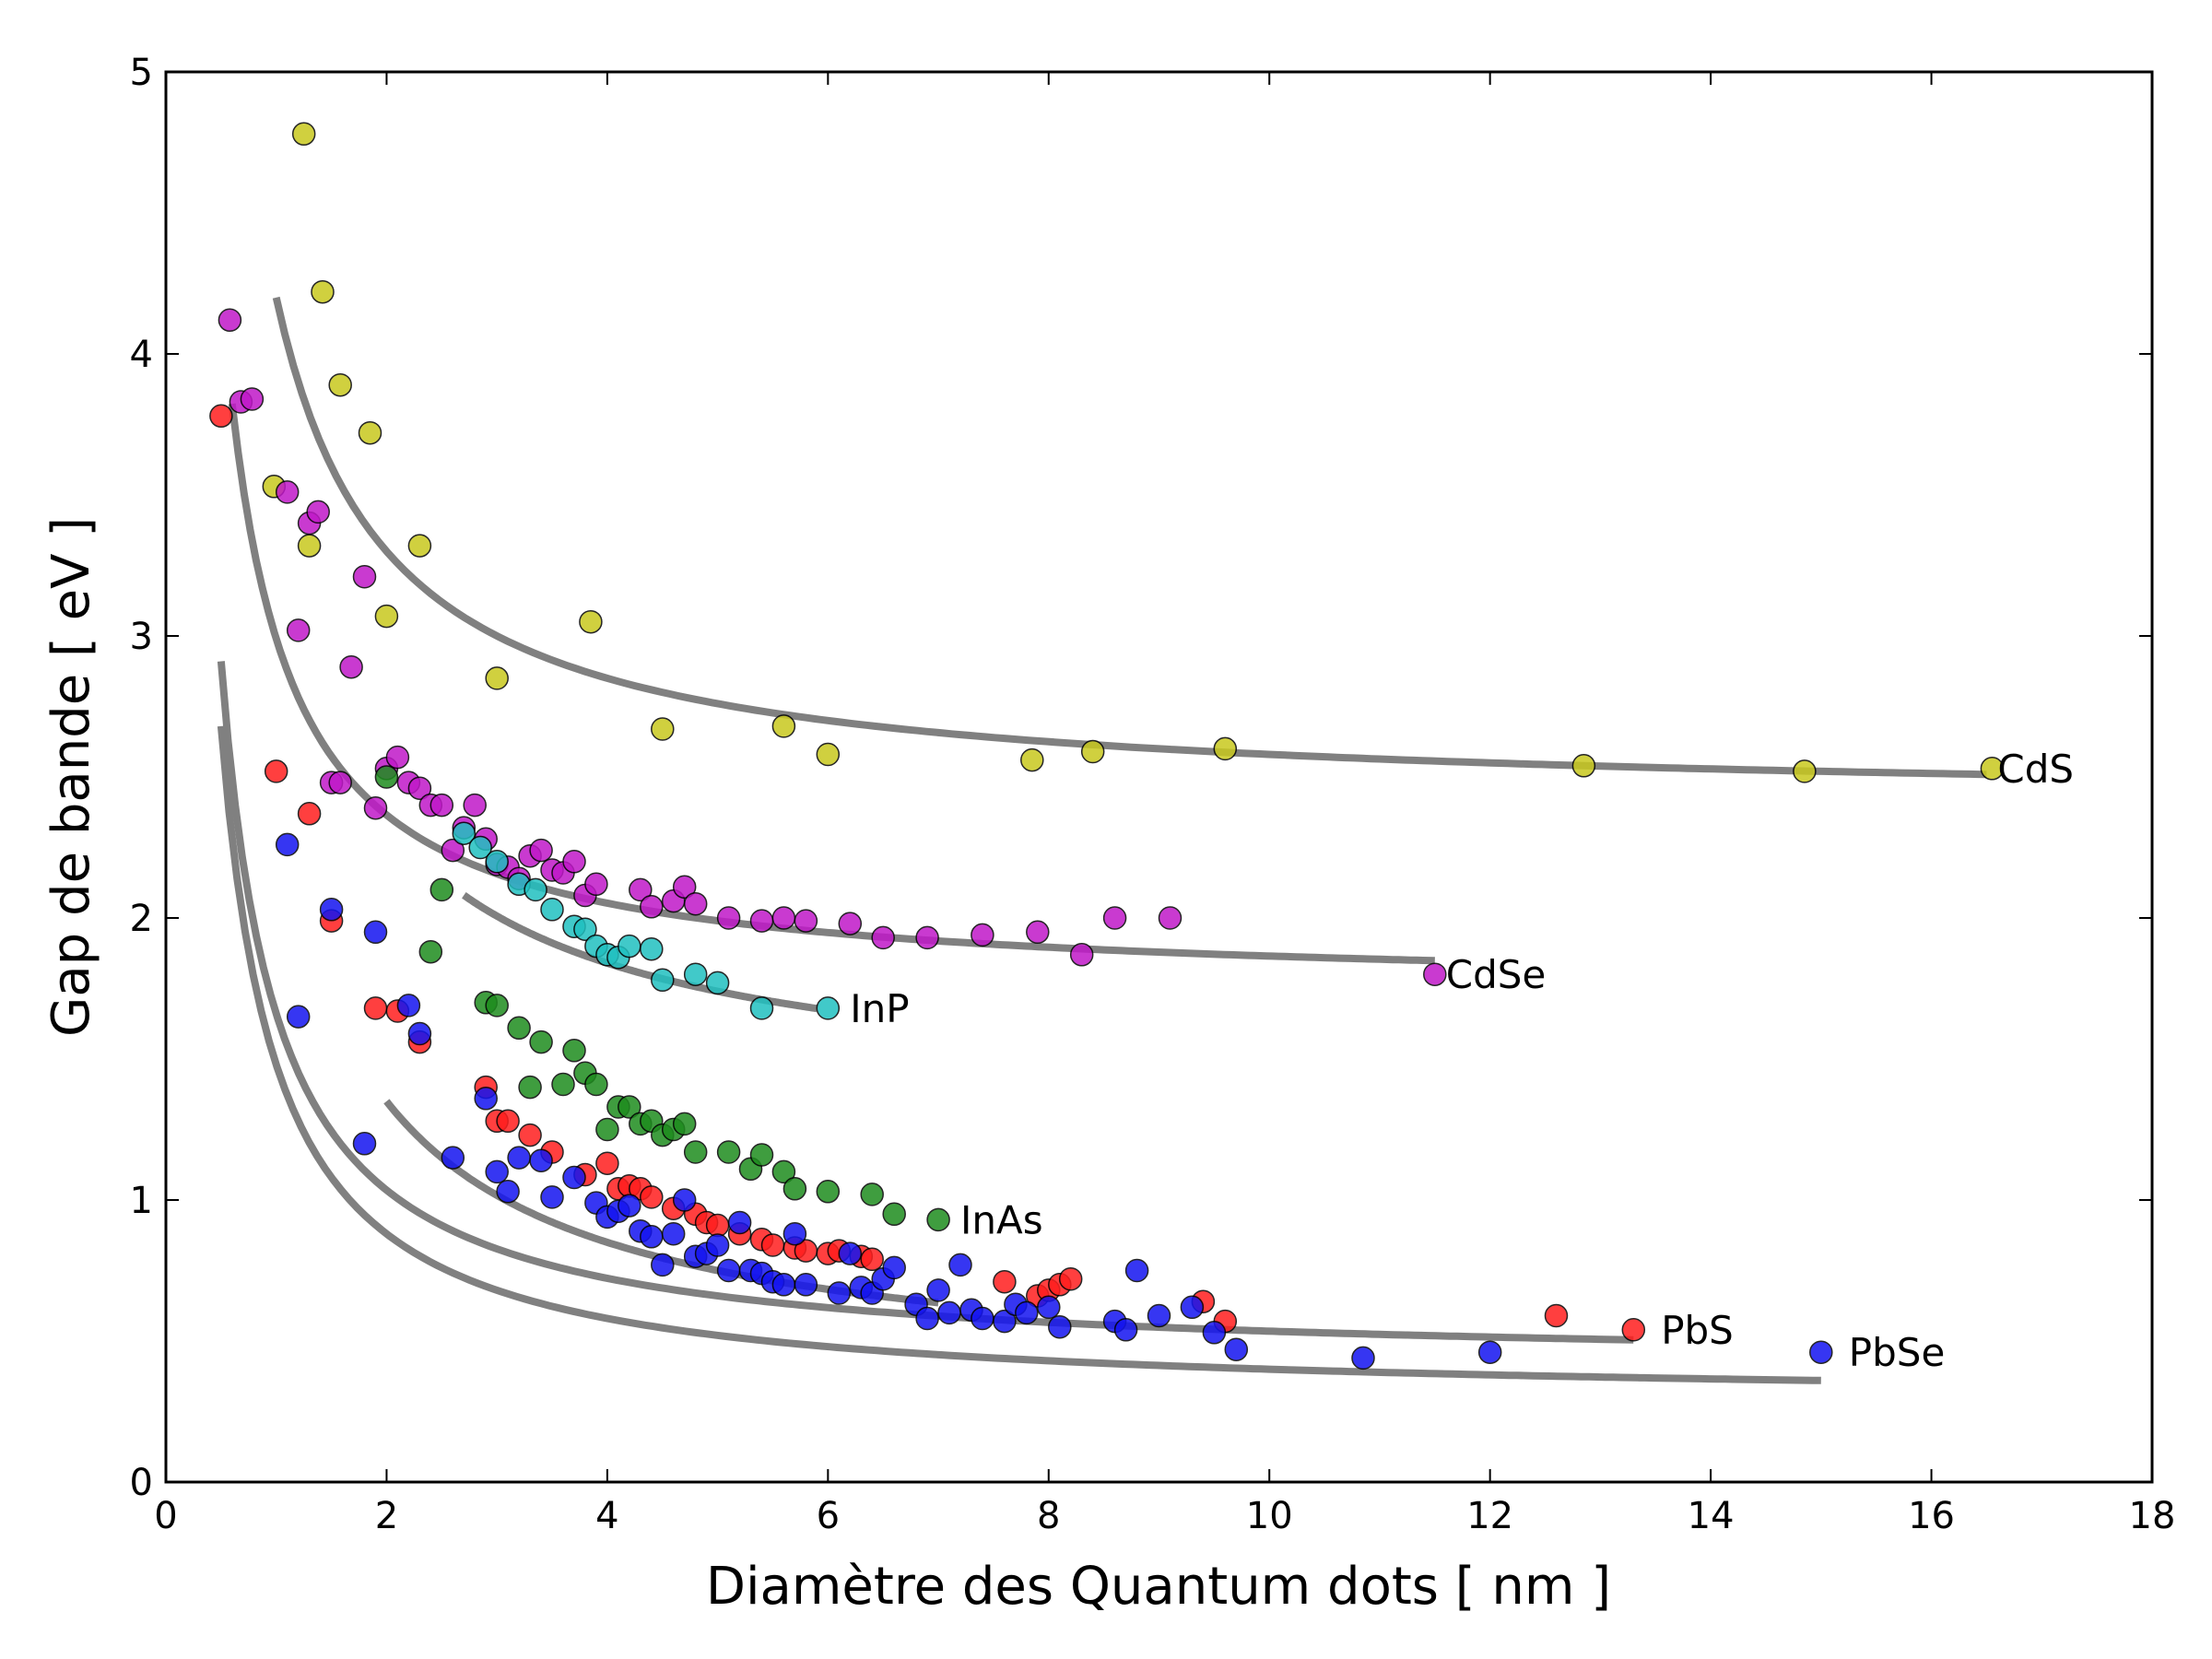 The width and height of the screenshot is (2212, 1659). What do you see at coordinates (2152, 1516) in the screenshot?
I see `x-tick-label: 18` at bounding box center [2152, 1516].